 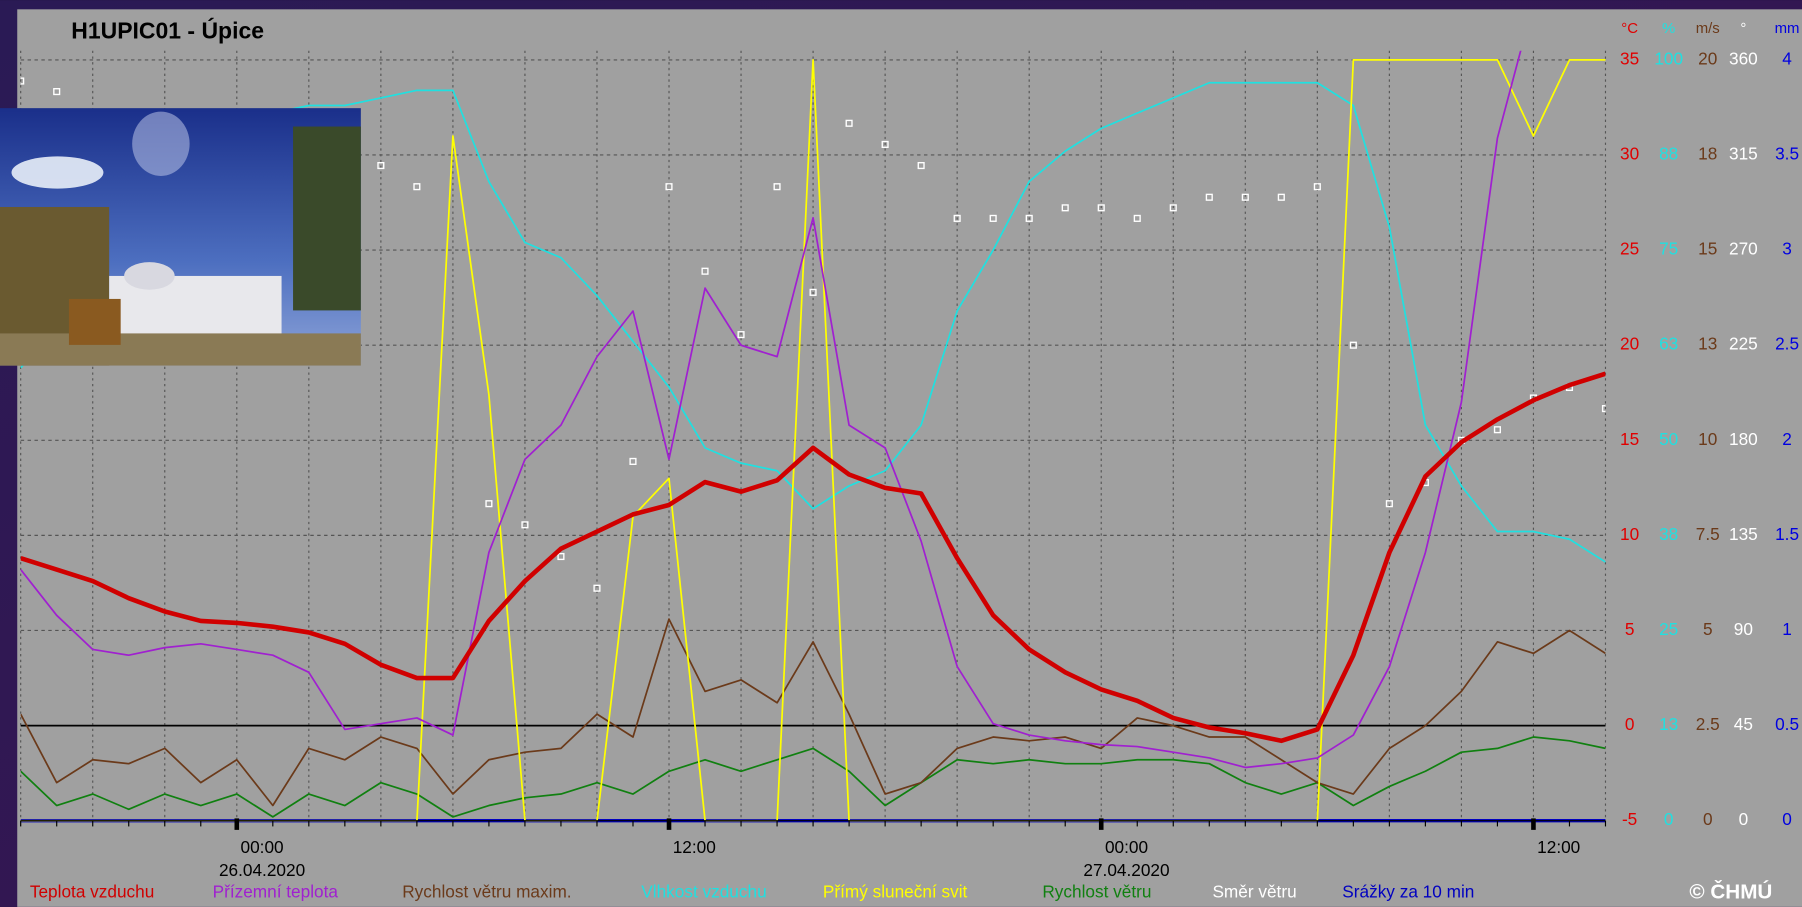 I want to click on y-tick-label: 7.5, so click(x=1708, y=534).